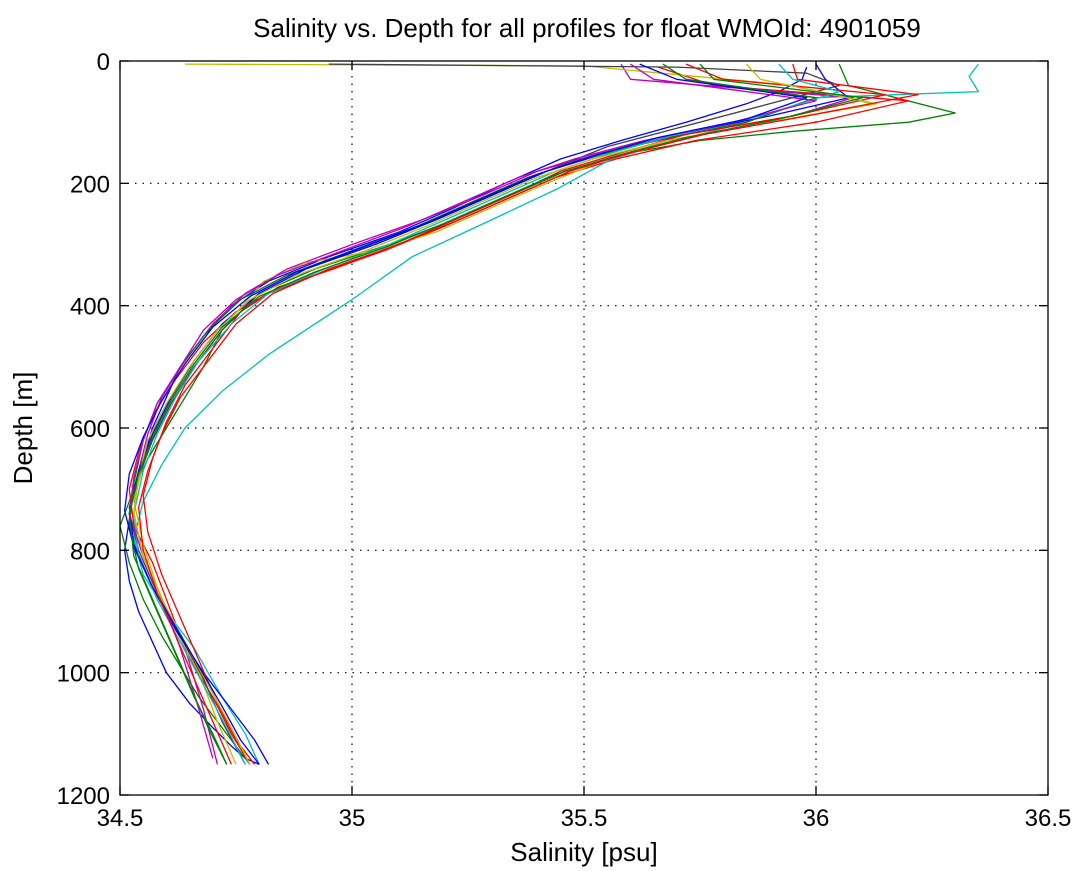  I want to click on x-axis-title: Salinity [psu], so click(583, 852).